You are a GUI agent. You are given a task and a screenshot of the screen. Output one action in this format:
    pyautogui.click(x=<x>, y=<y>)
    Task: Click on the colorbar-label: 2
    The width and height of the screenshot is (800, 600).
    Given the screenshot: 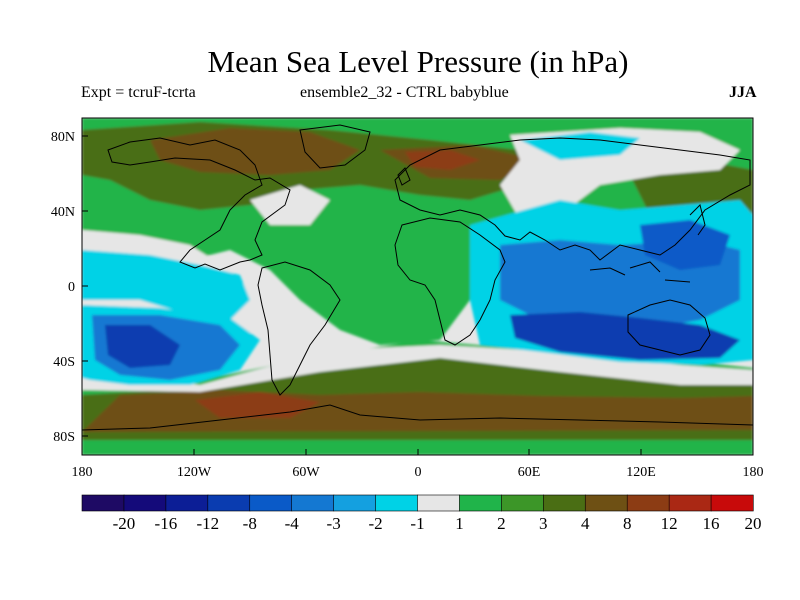 What is the action you would take?
    pyautogui.click(x=501, y=523)
    